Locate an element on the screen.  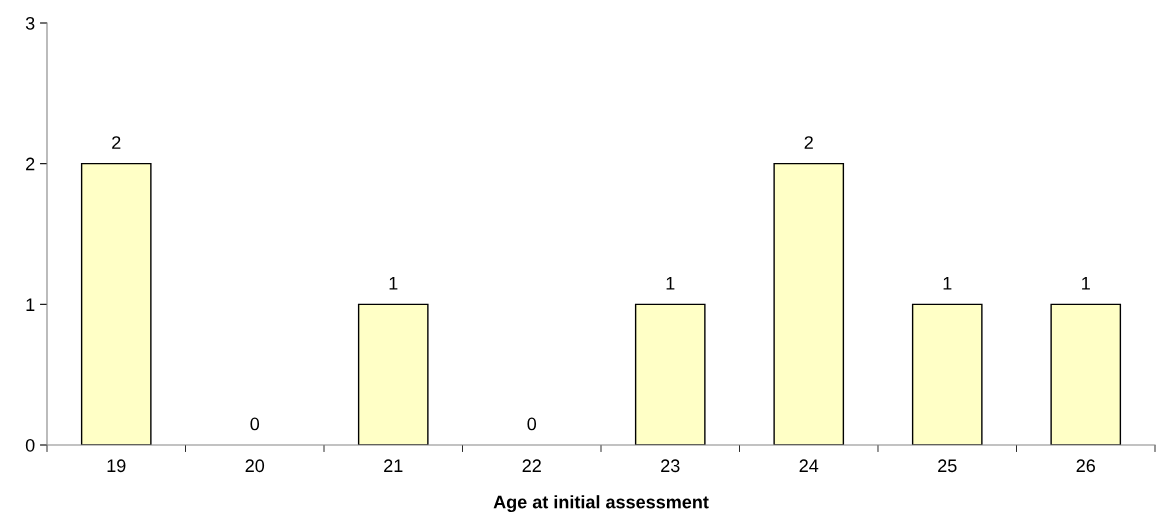
x-tick-label: 26 is located at coordinates (1085, 466).